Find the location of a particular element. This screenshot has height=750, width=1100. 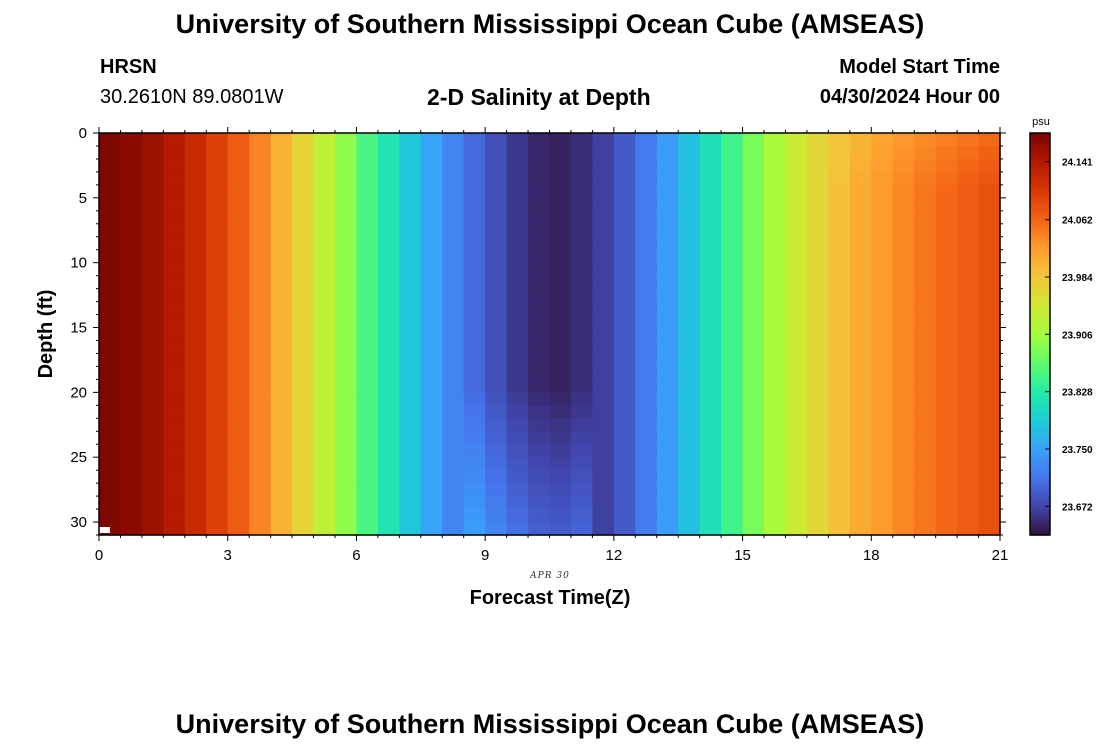

colorbar-tick-label: 24.062 is located at coordinates (1077, 221).